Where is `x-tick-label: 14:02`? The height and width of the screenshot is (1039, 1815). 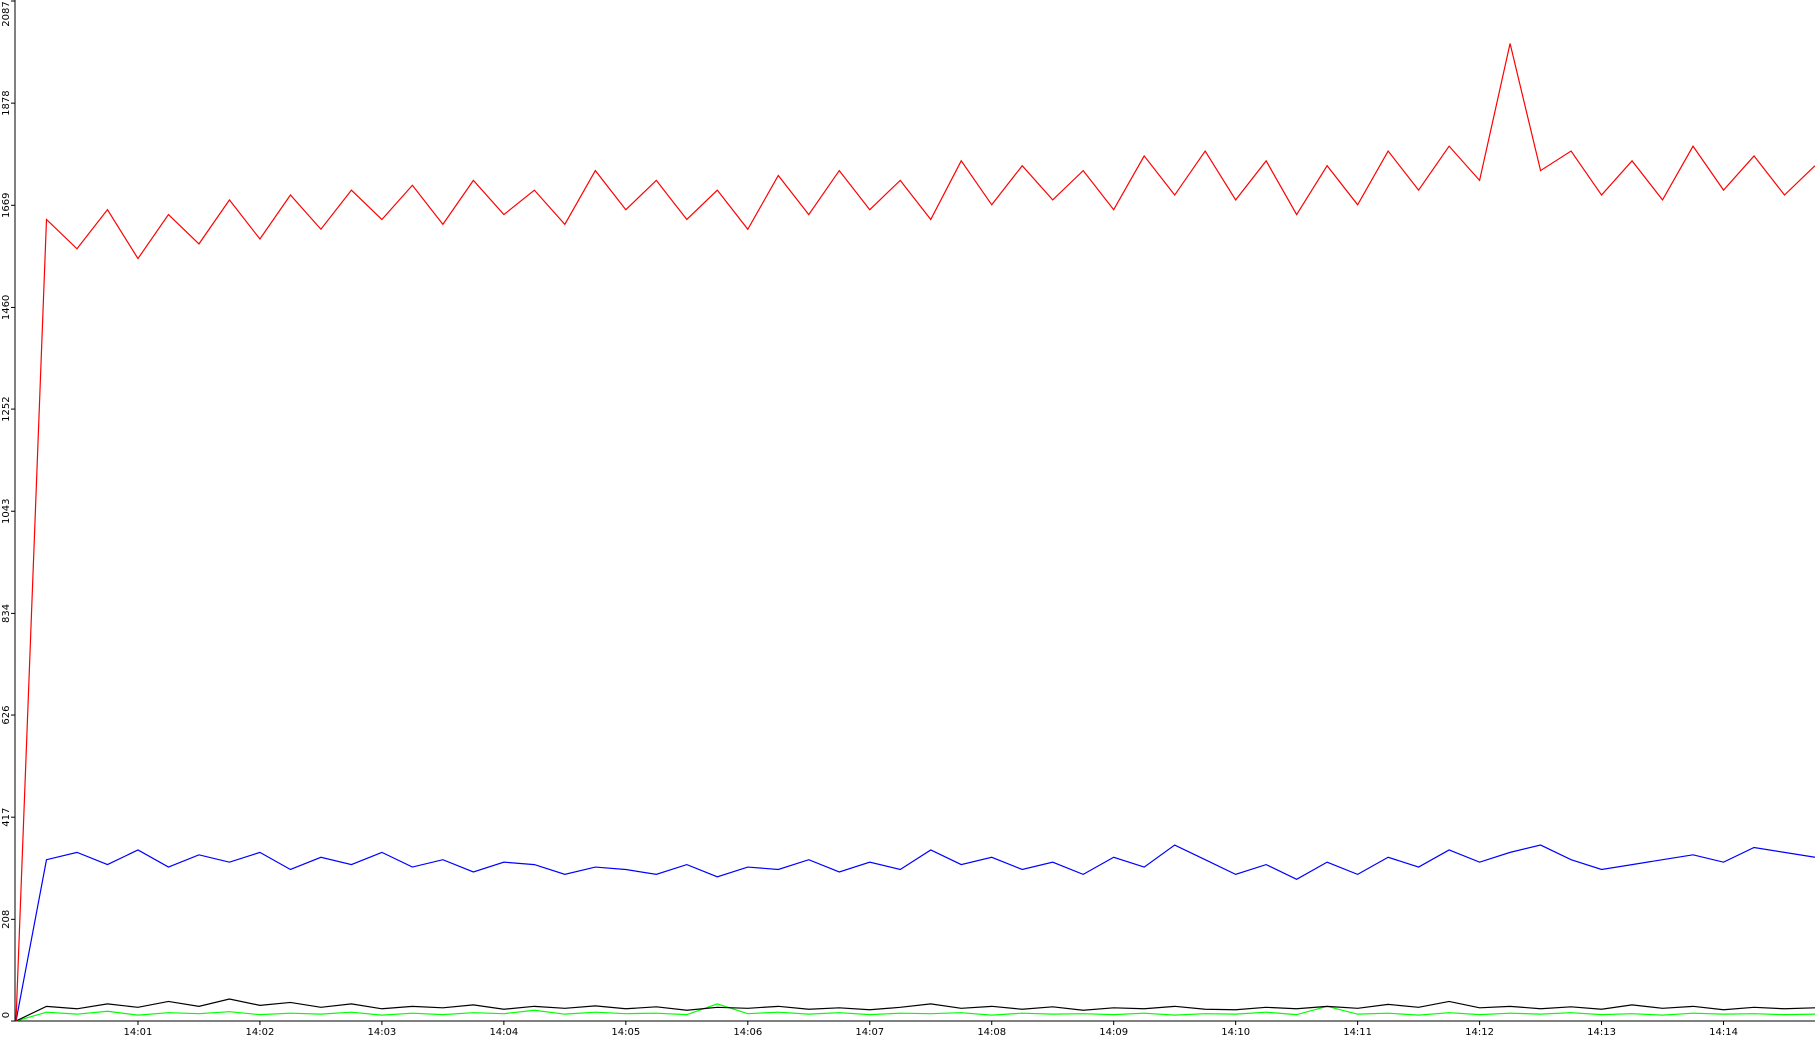
x-tick-label: 14:02 is located at coordinates (260, 1032).